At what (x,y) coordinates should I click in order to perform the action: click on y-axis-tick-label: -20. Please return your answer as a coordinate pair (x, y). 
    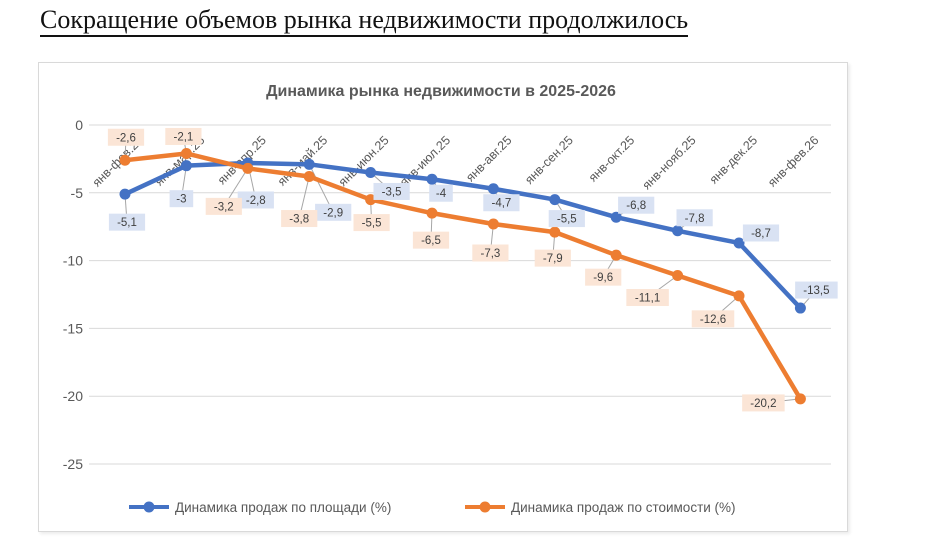
    Looking at the image, I should click on (73, 396).